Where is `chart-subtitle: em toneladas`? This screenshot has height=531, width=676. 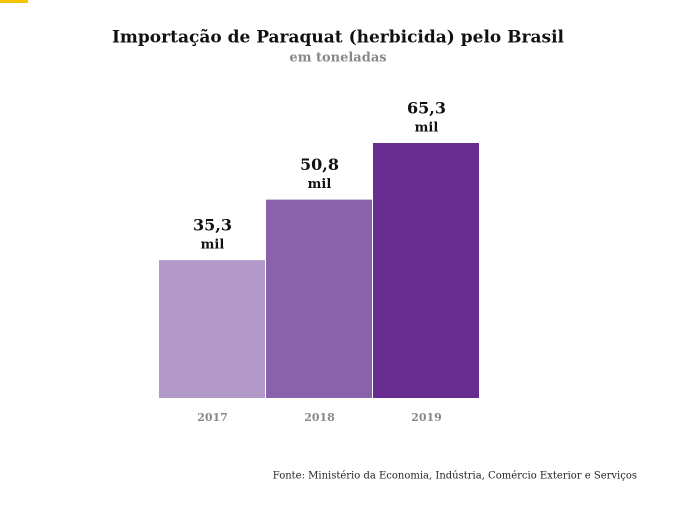 chart-subtitle: em toneladas is located at coordinates (337, 58).